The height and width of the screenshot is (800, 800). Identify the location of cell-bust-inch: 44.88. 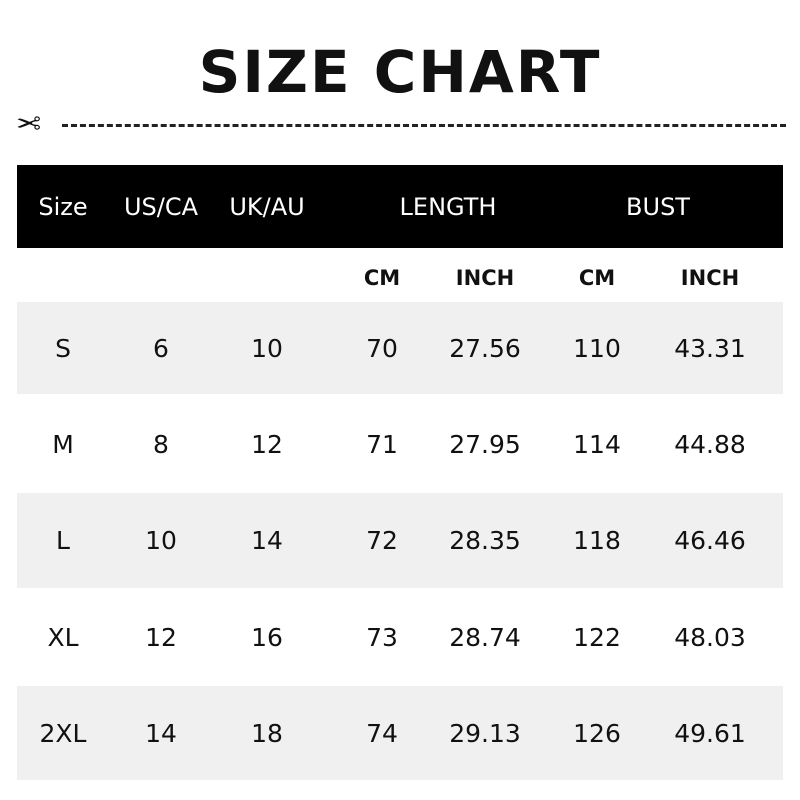
(710, 444).